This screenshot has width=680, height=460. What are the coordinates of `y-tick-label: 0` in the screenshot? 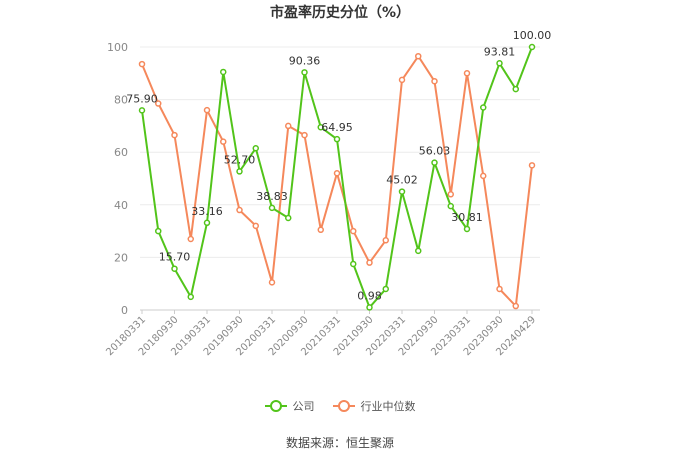 It's located at (124, 310).